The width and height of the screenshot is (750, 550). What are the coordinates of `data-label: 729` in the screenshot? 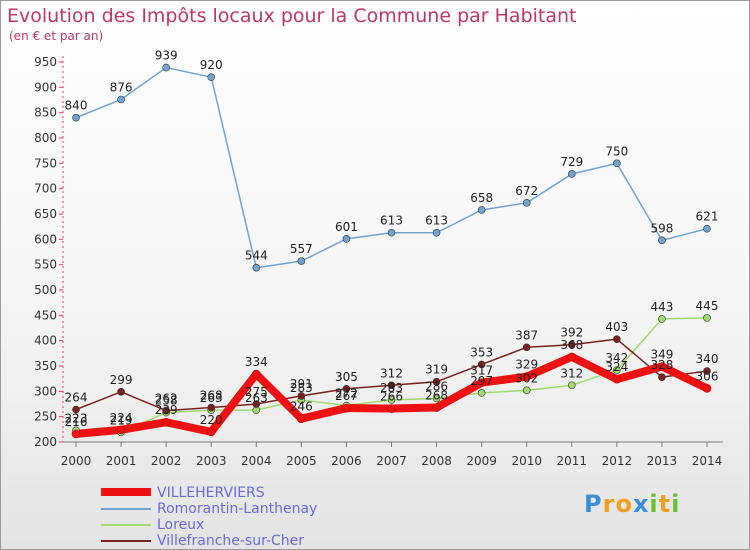 It's located at (571, 162).